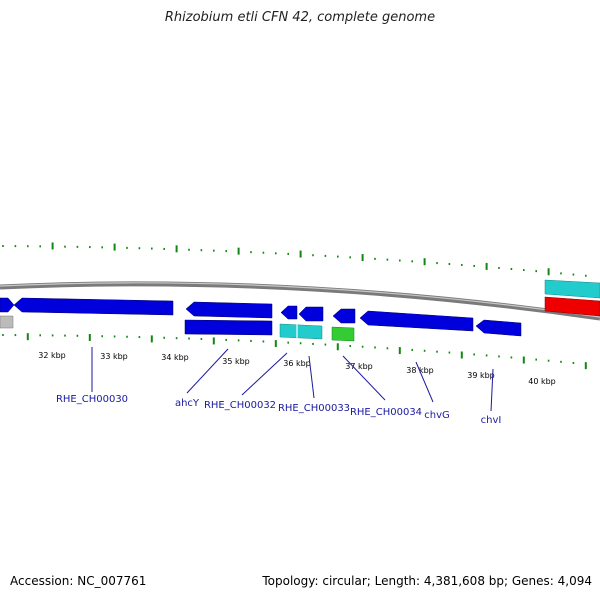  I want to click on gene-label: RHE_CH00030, so click(92, 399).